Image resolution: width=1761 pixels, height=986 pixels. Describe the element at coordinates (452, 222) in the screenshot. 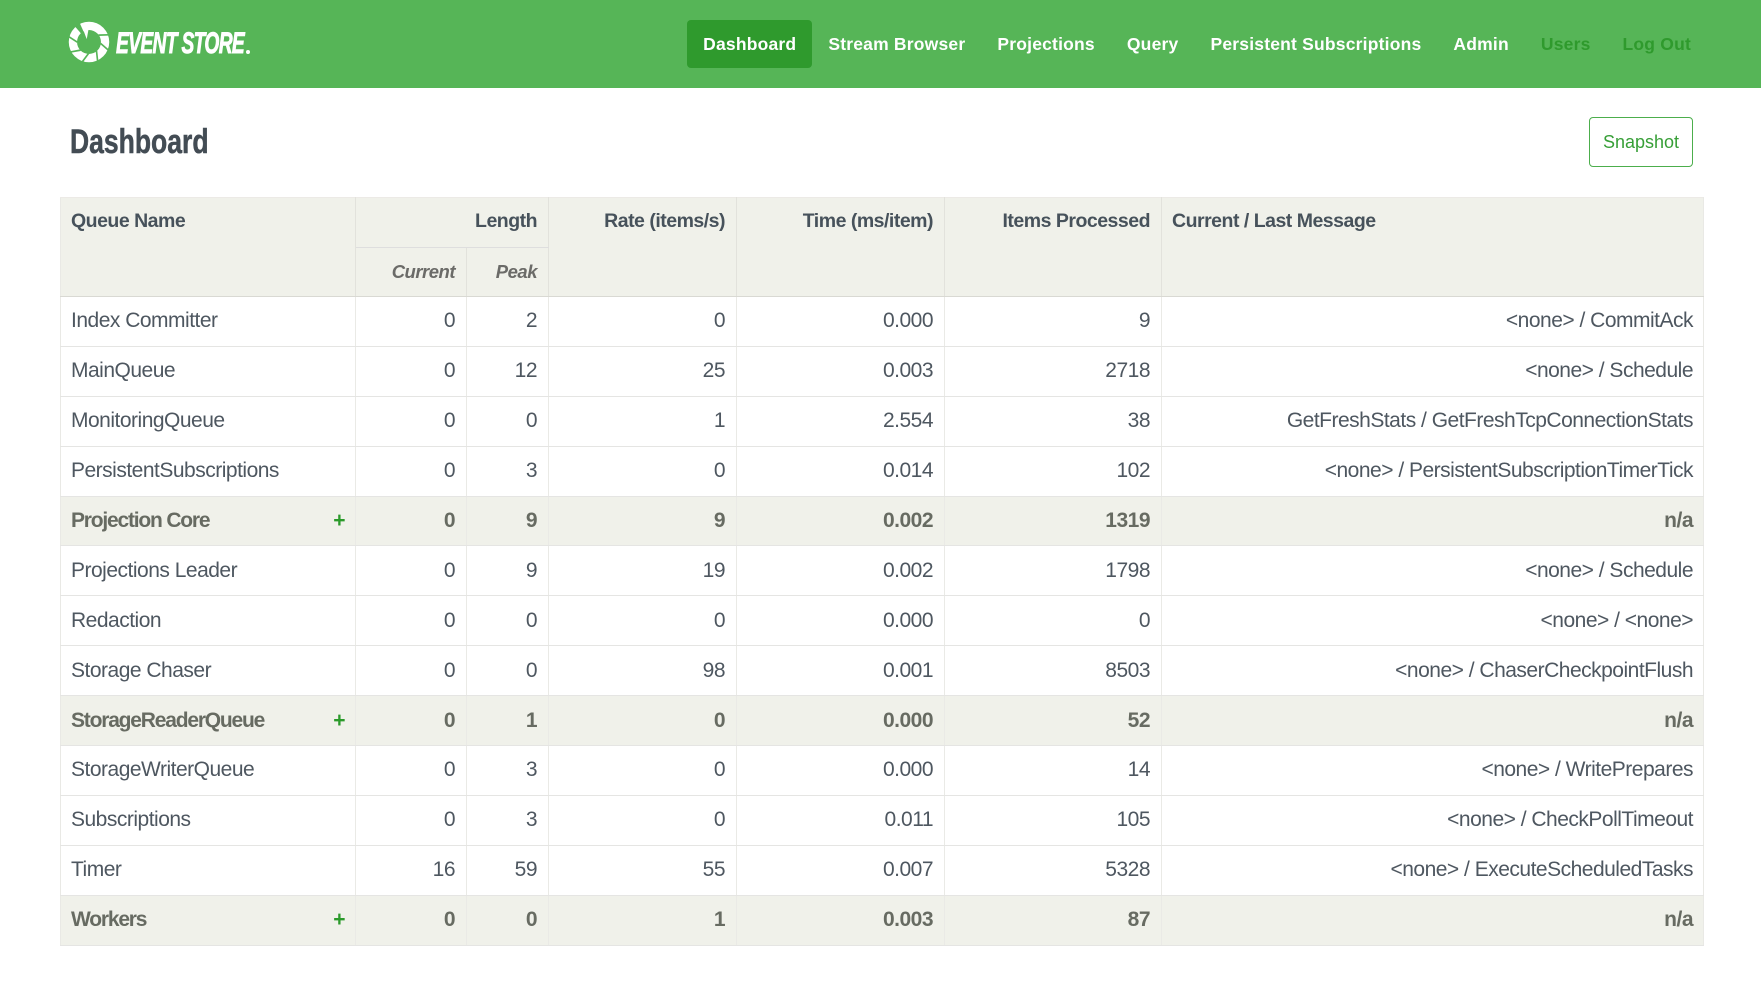

I see `col-header-length: Length` at that location.